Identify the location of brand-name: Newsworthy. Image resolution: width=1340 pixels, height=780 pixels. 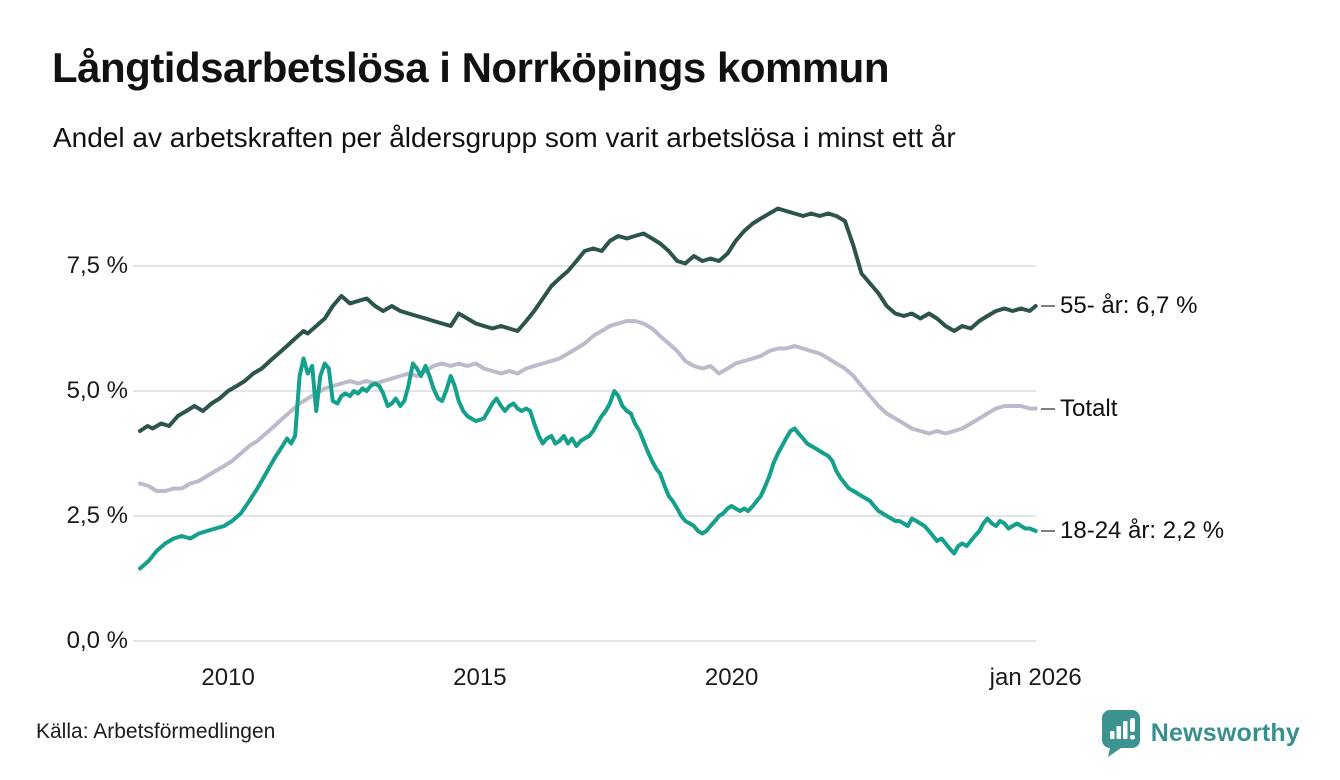
(1225, 732).